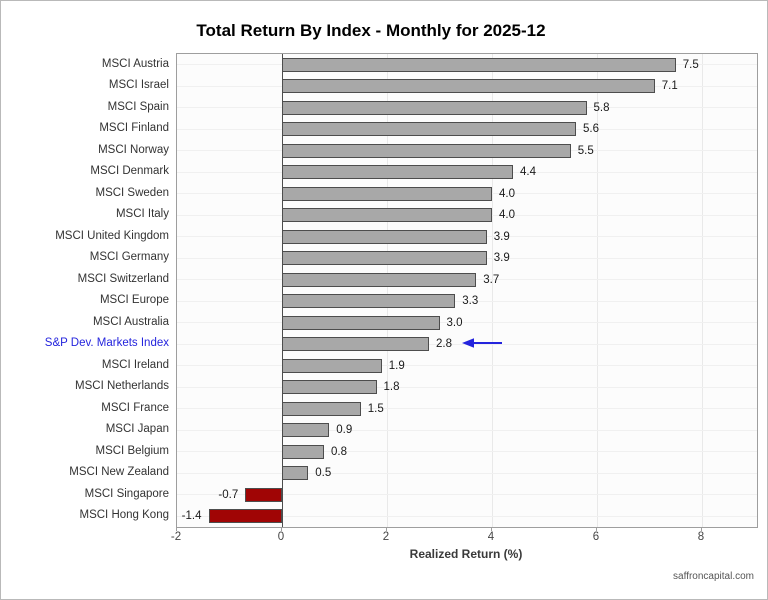 The width and height of the screenshot is (768, 600). I want to click on arrow-annotation-icon, so click(482, 345).